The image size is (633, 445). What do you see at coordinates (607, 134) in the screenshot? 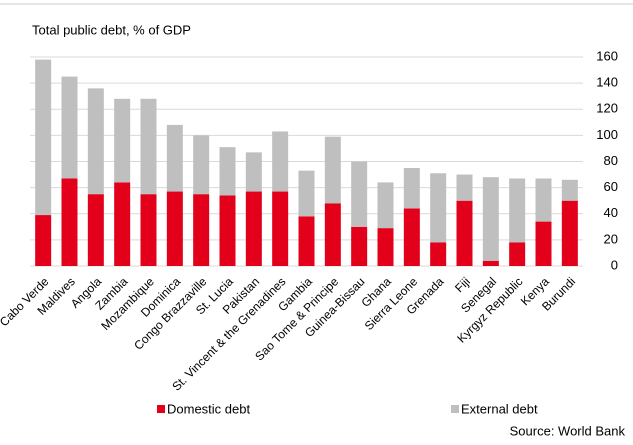
I see `y-tick-label: 100` at bounding box center [607, 134].